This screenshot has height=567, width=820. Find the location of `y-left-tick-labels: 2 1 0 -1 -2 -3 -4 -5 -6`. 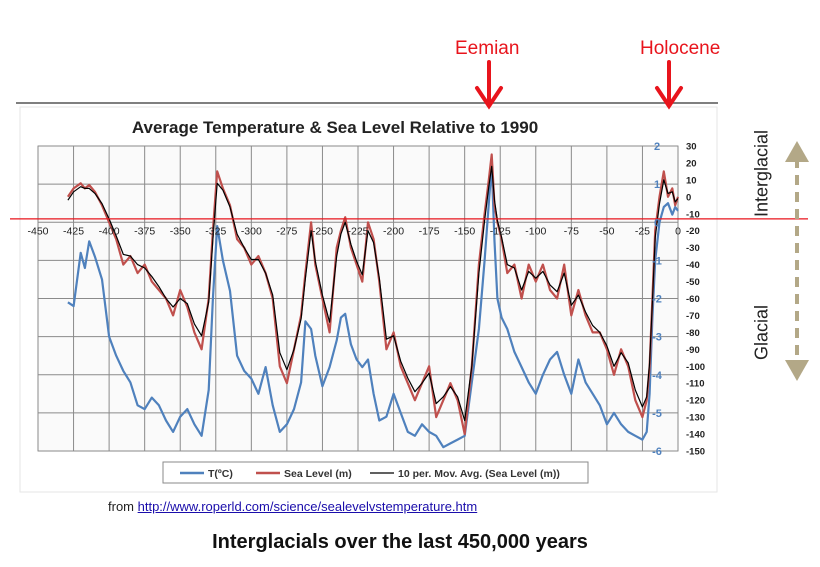

y-left-tick-labels: 2 1 0 -1 -2 -3 -4 -5 -6 is located at coordinates (657, 299).